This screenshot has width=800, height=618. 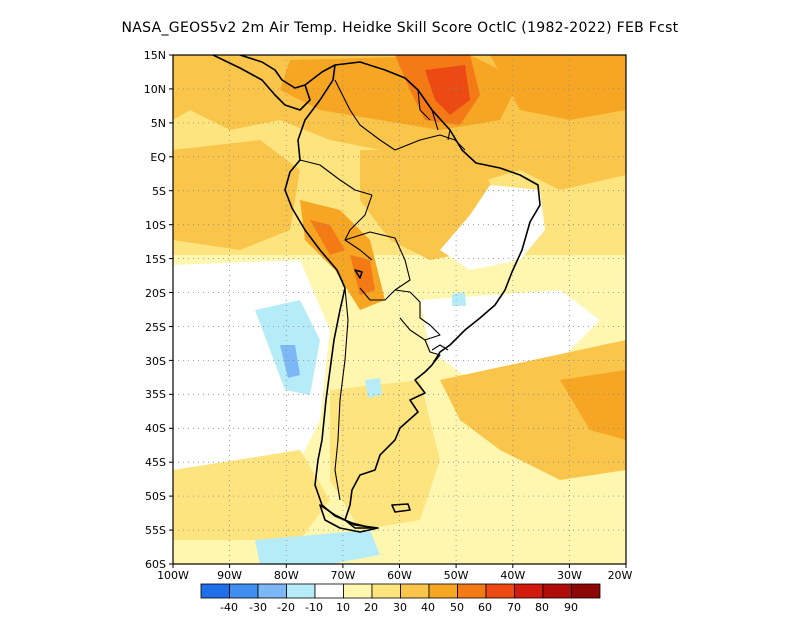 I want to click on border-guianas, so click(x=434, y=115).